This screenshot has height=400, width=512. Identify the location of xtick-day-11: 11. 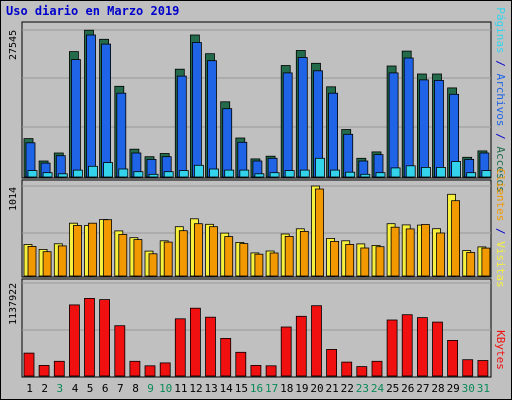
(180, 388).